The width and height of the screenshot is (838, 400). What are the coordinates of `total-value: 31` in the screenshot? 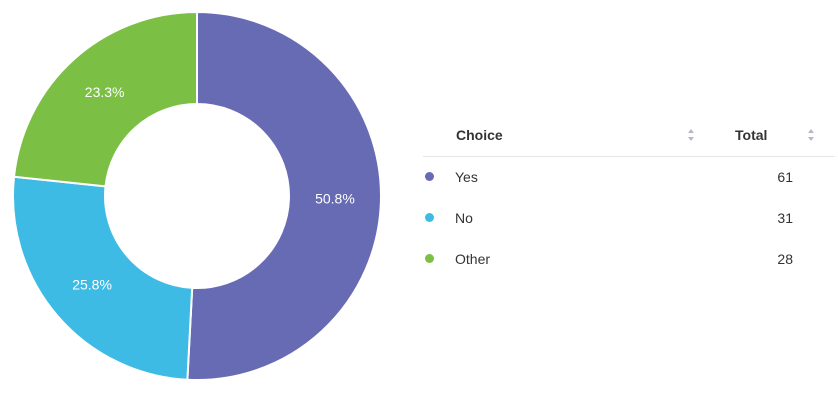 It's located at (785, 218).